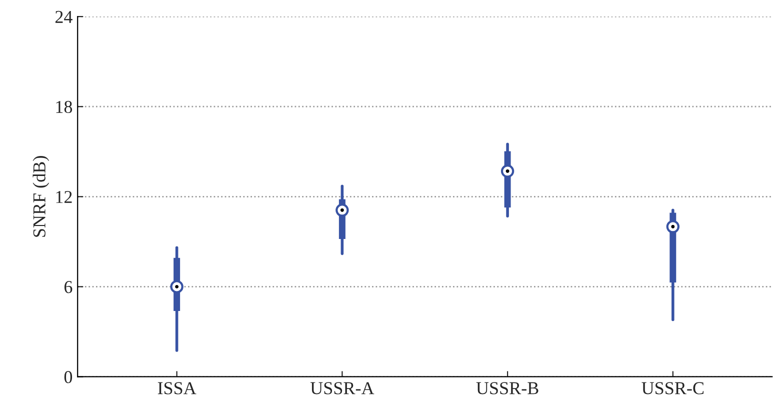  Describe the element at coordinates (68, 377) in the screenshot. I see `y-tick-label: 0` at that location.